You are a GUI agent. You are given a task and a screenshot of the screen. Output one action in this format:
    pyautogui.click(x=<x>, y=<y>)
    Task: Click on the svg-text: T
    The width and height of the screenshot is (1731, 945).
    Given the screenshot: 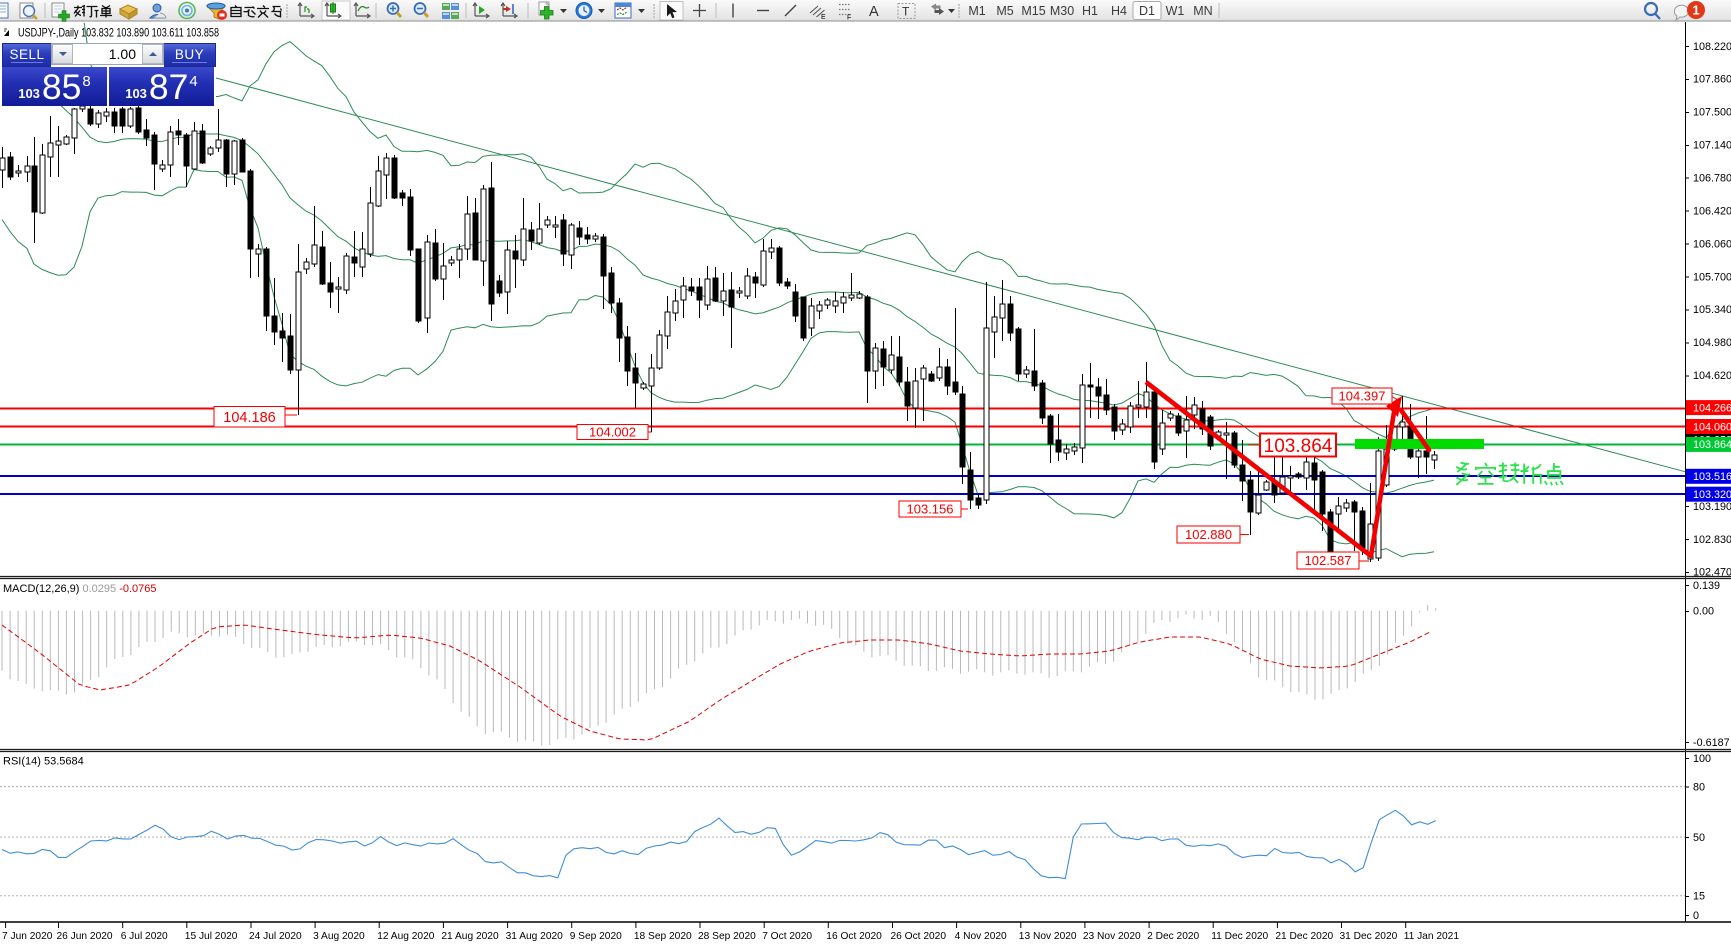 What is the action you would take?
    pyautogui.click(x=906, y=12)
    